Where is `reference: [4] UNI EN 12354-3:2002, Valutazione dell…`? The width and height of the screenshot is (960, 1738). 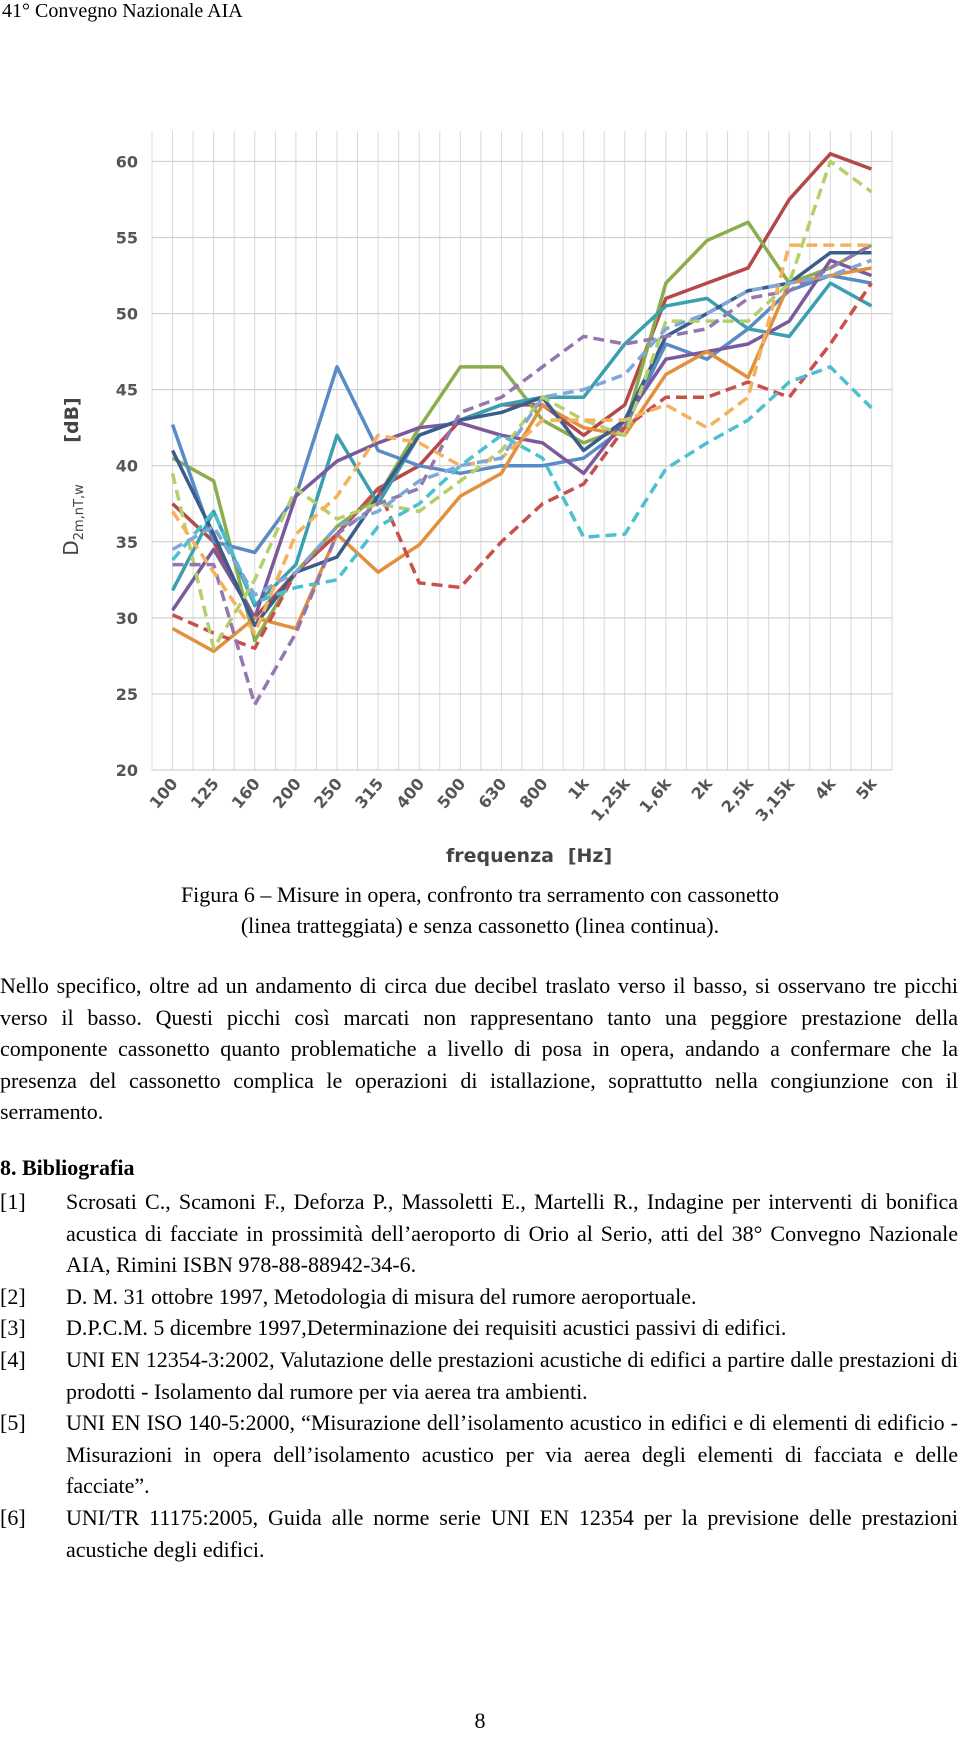 reference: [4] UNI EN 12354-3:2002, Valutazione dell… is located at coordinates (479, 1375).